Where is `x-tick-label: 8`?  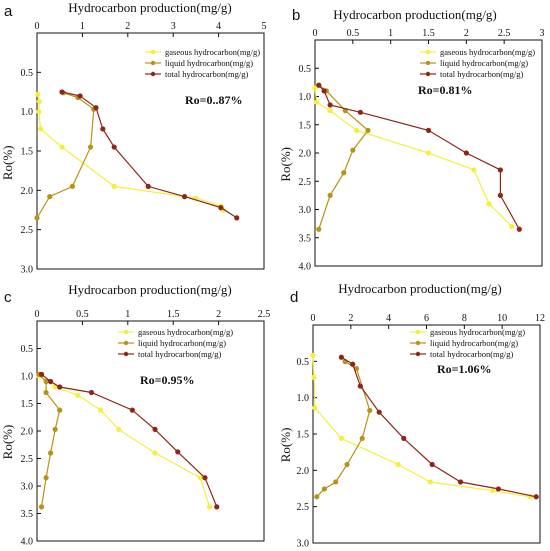
x-tick-label: 8 is located at coordinates (464, 318).